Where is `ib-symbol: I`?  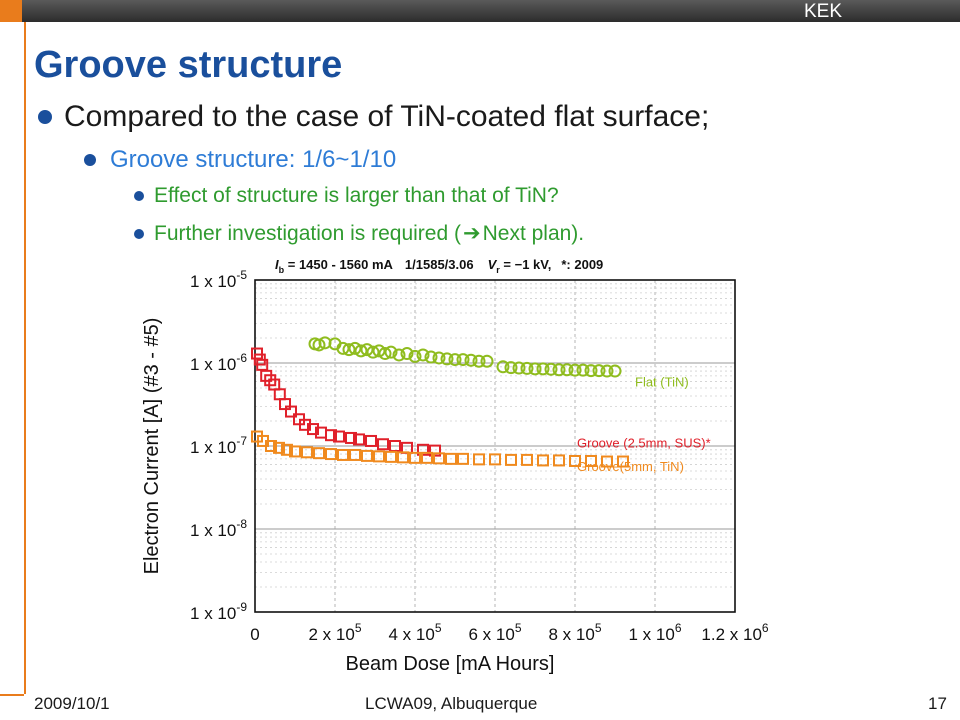
ib-symbol: I is located at coordinates (277, 264).